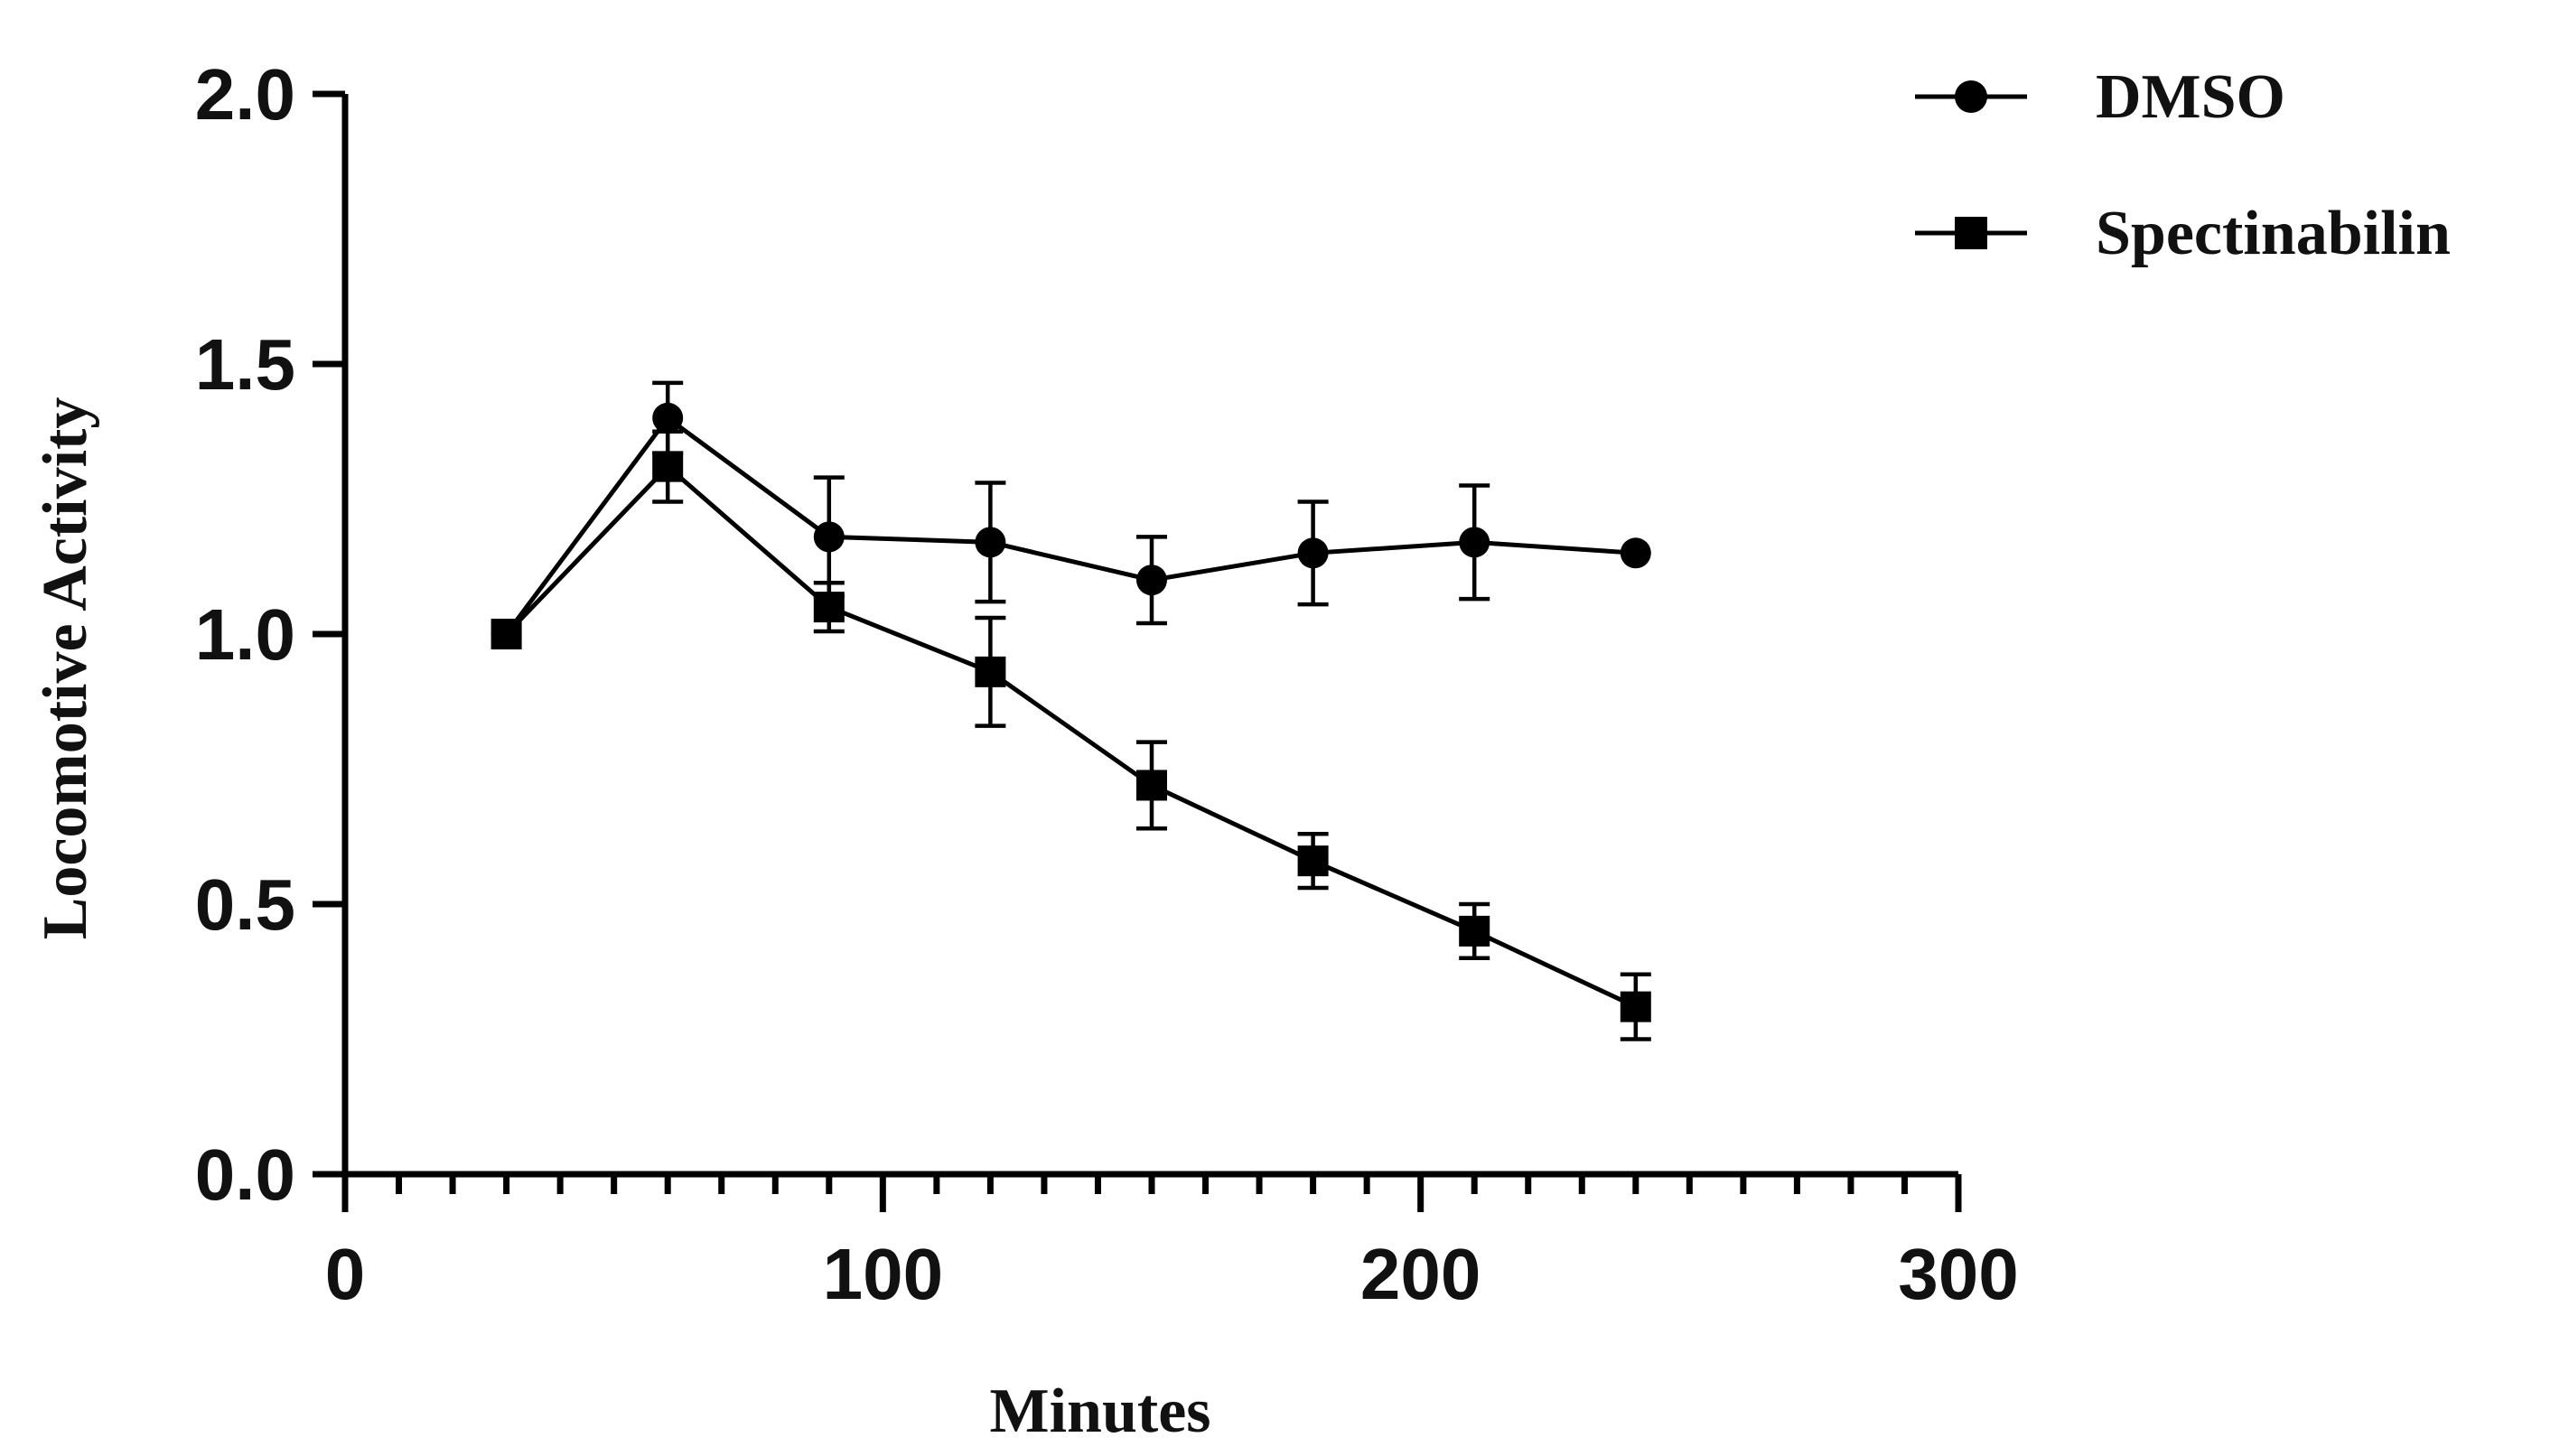 The width and height of the screenshot is (2569, 1456). What do you see at coordinates (245, 904) in the screenshot?
I see `y-tick-label: 0.5` at bounding box center [245, 904].